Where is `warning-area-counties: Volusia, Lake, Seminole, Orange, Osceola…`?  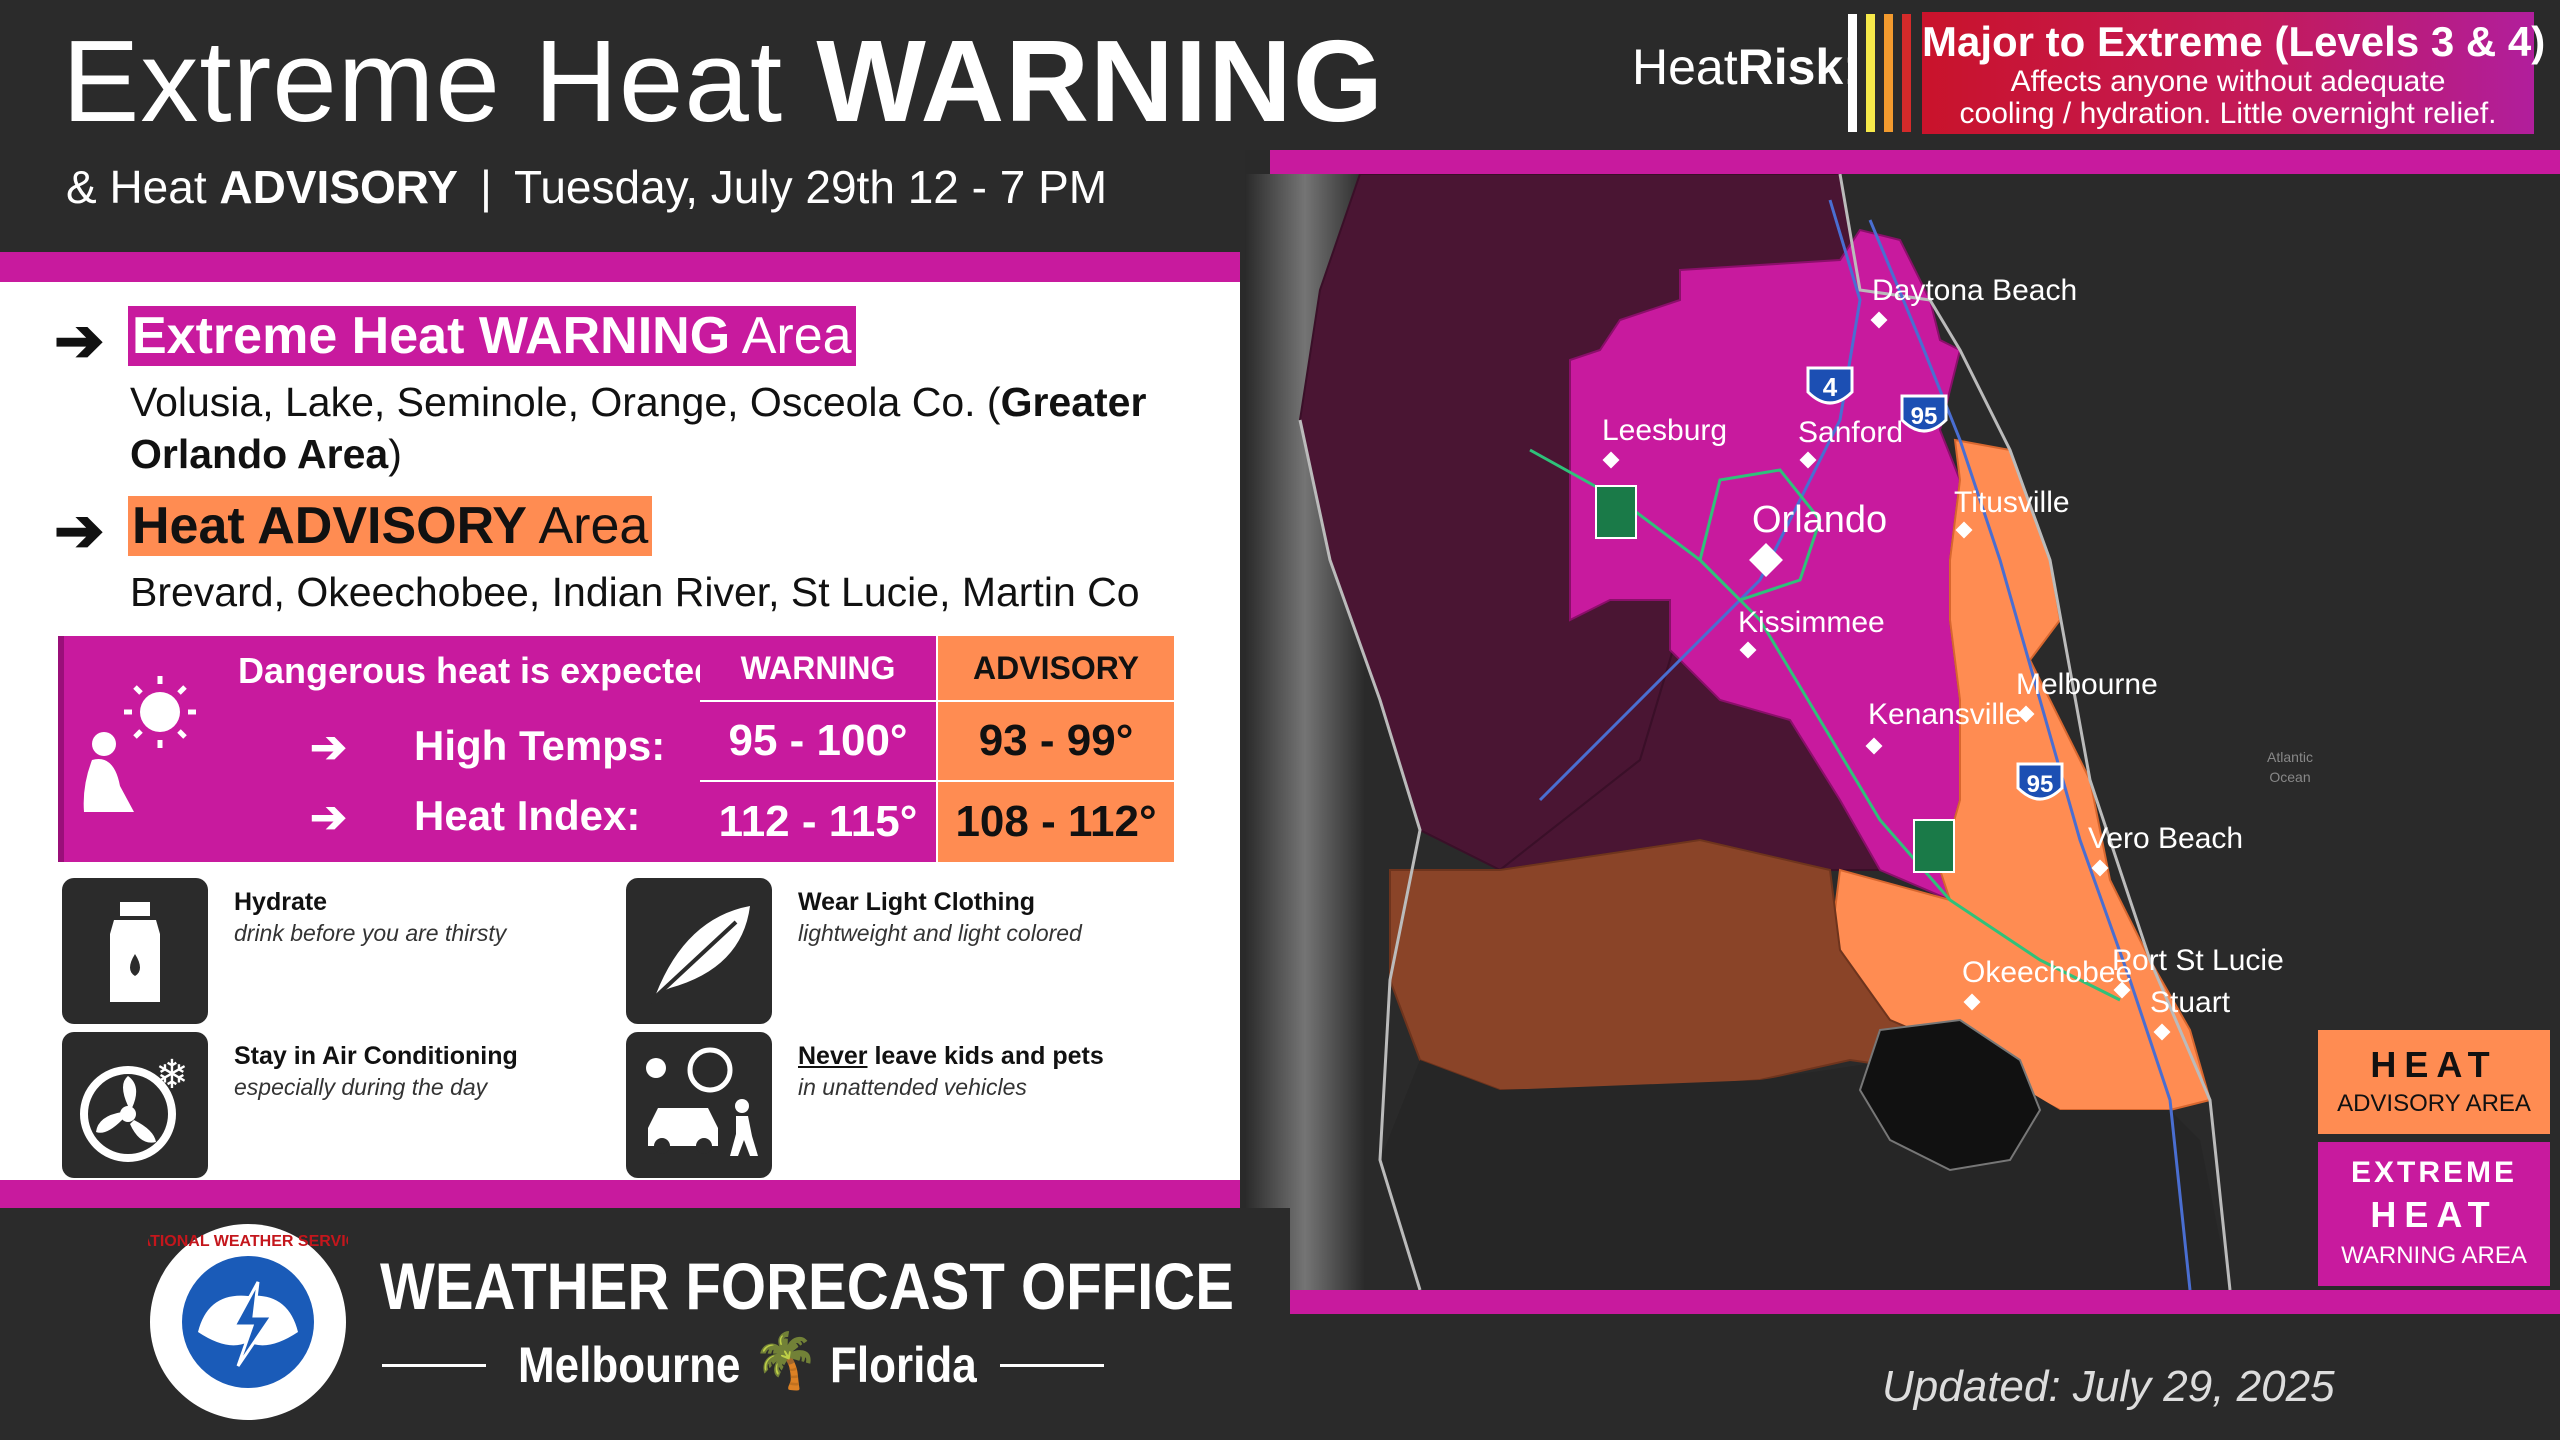
warning-area-counties: Volusia, Lake, Seminole, Orange, Osceola… is located at coordinates (638, 428).